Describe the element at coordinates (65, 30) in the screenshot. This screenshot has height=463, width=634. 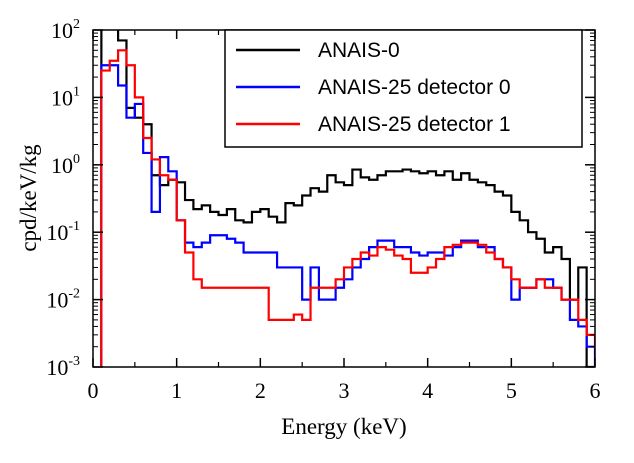
I see `y-tick-label: 10²` at that location.